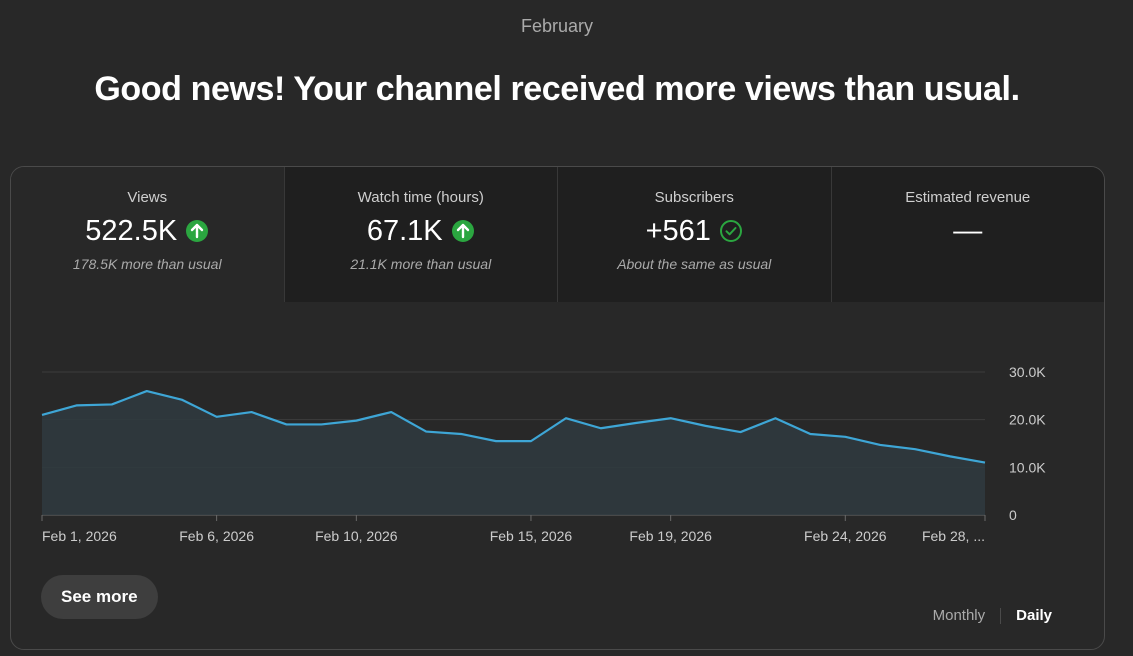 The height and width of the screenshot is (656, 1133). I want to click on y-tick-label: 20.0K, so click(1027, 420).